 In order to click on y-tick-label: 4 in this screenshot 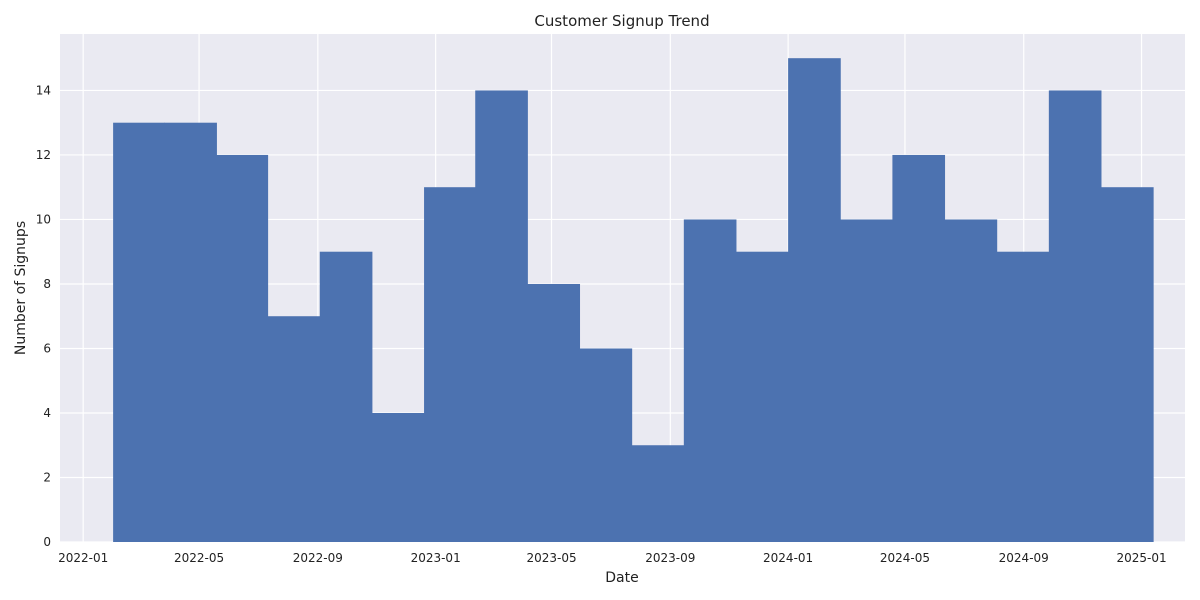, I will do `click(47, 413)`.